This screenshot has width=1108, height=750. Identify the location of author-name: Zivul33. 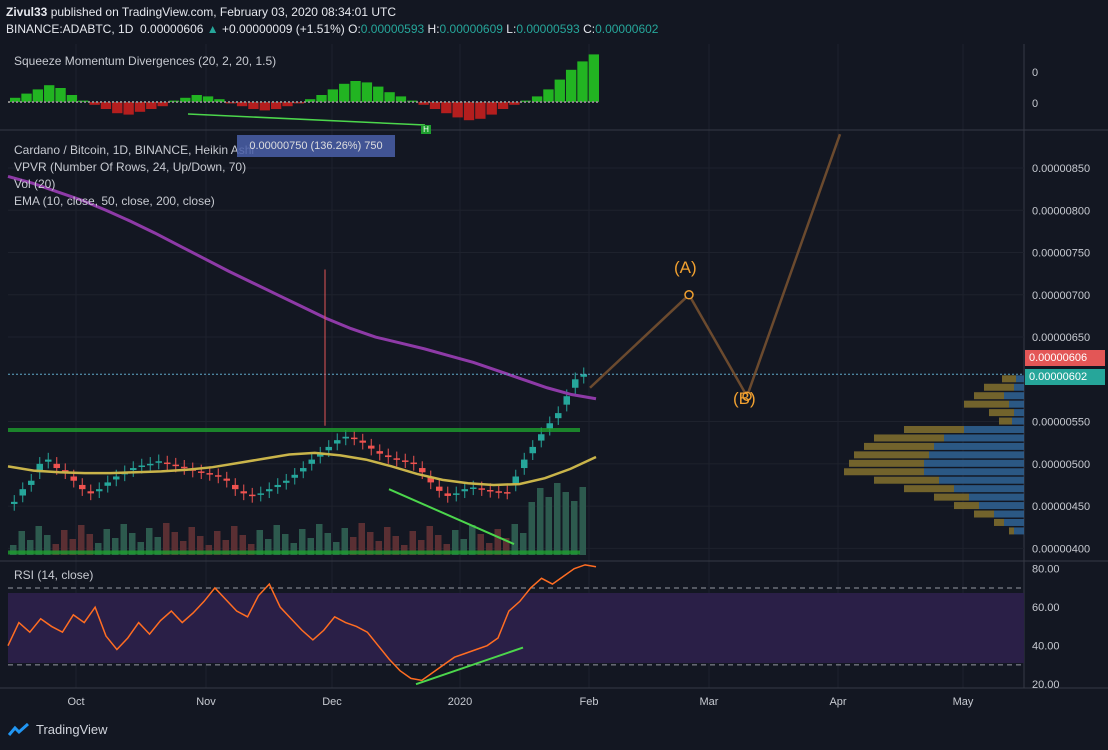
(27, 12).